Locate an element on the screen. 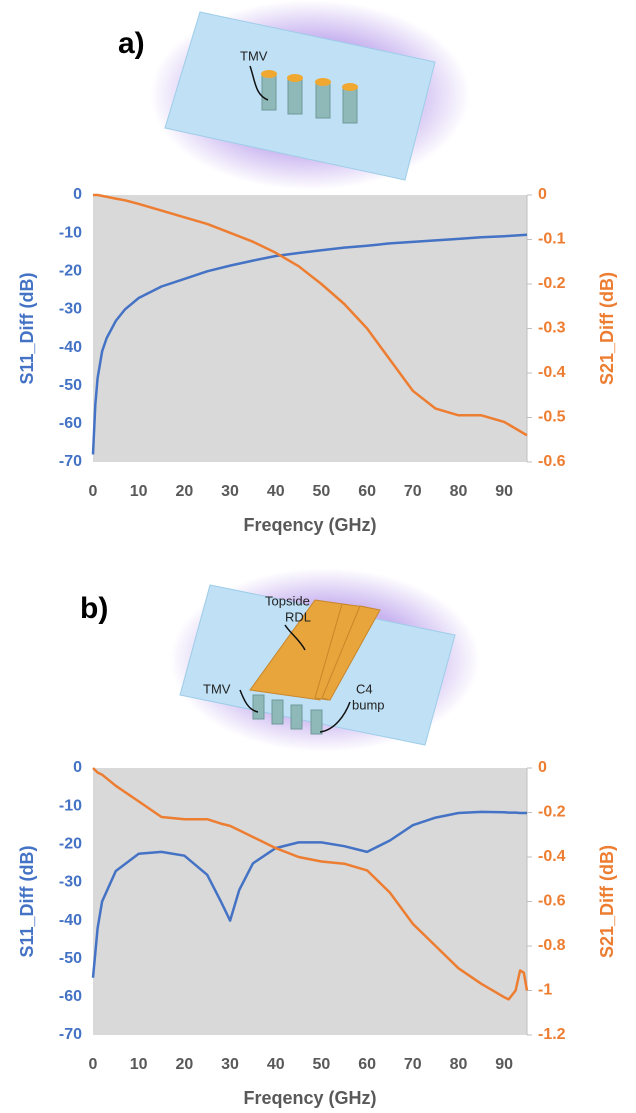 Image resolution: width=636 pixels, height=1113 pixels. annotation: Topside is located at coordinates (287, 600).